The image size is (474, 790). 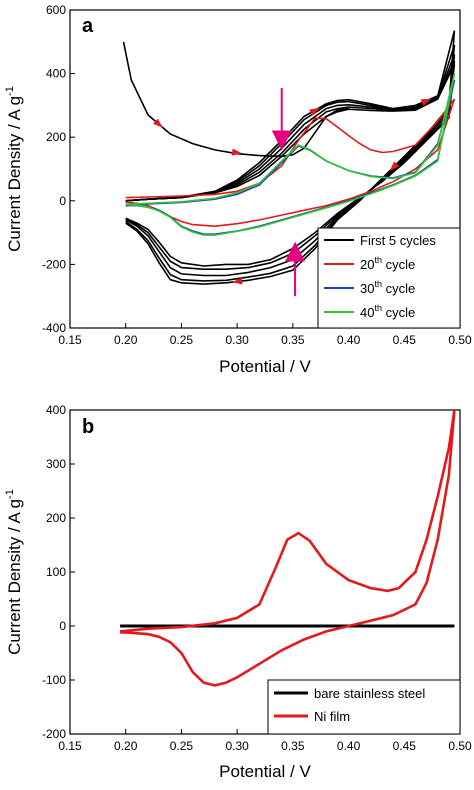 I want to click on 40th-cycle-reverse-line, so click(x=290, y=154).